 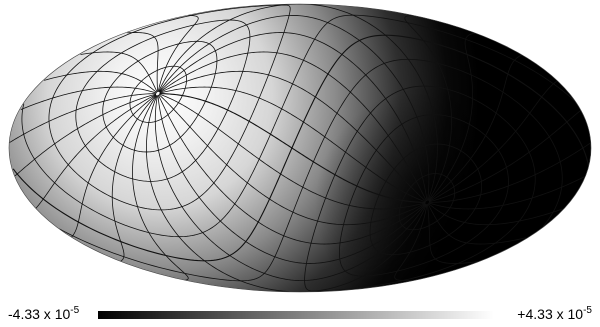 I want to click on colorbar-min-label: -4.33 x 10⁻⁵, so click(x=44, y=313).